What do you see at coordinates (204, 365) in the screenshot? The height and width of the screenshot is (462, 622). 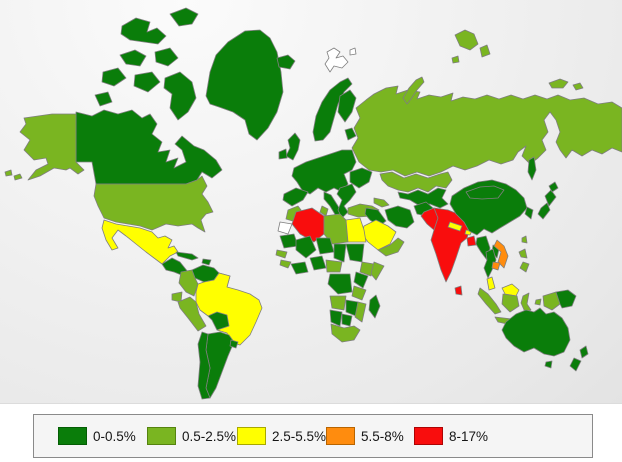 I see `country-chile` at bounding box center [204, 365].